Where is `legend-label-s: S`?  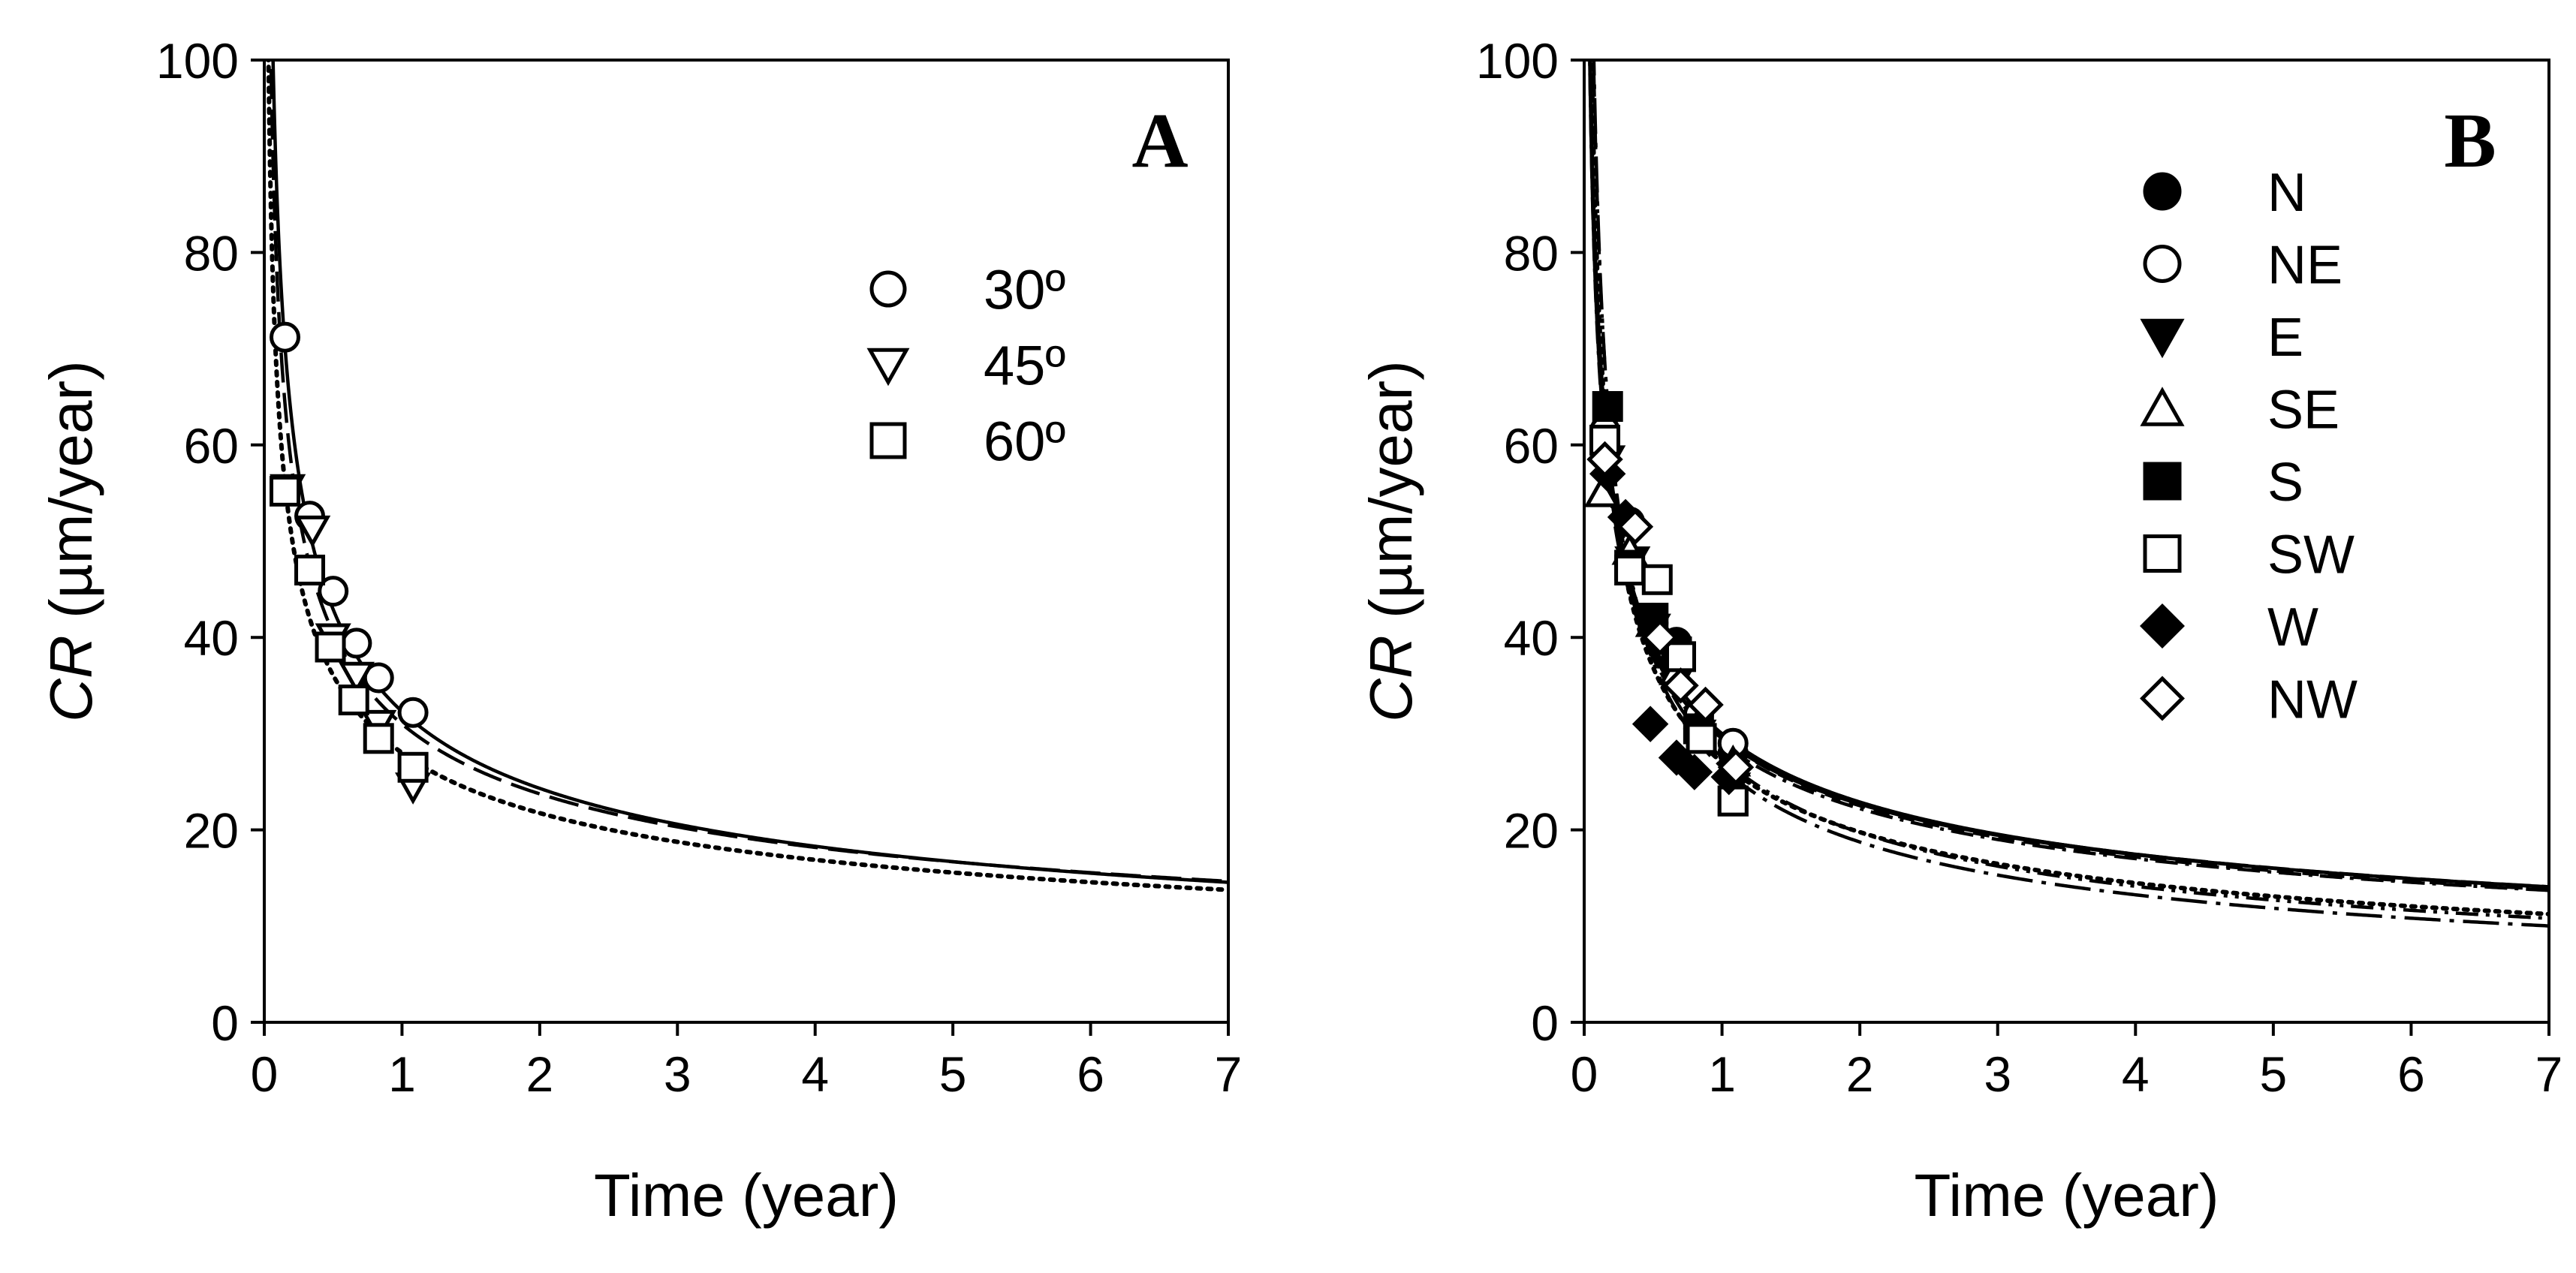
legend-label-s: S is located at coordinates (2285, 483).